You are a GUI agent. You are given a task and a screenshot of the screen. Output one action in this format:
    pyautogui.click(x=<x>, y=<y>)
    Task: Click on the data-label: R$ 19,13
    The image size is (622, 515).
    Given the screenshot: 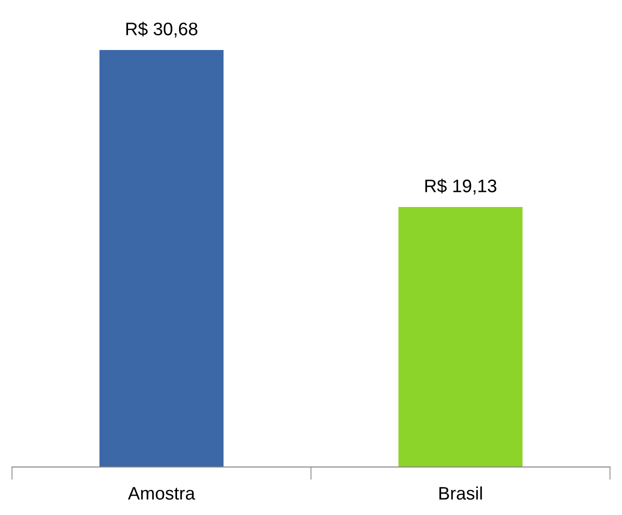 What is the action you would take?
    pyautogui.click(x=460, y=186)
    